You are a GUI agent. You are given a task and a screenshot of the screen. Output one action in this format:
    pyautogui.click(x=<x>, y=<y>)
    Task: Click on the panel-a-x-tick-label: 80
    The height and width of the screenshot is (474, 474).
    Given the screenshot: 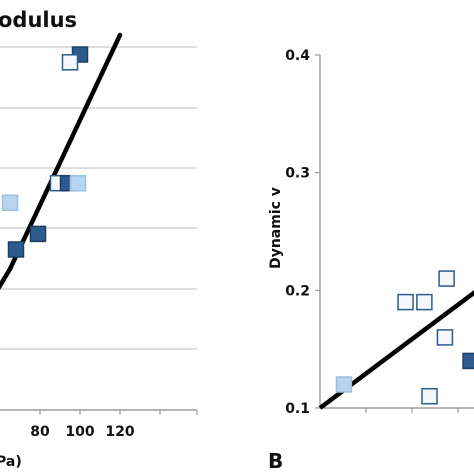 What is the action you would take?
    pyautogui.click(x=40, y=432)
    